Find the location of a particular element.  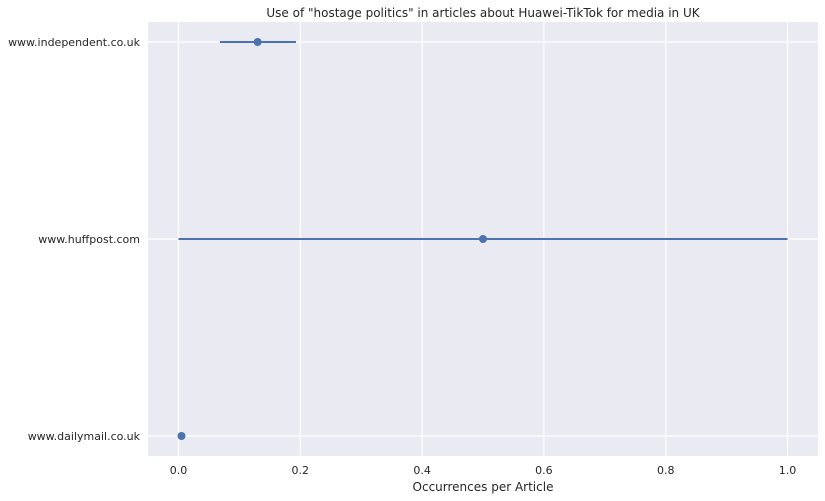

x-tick-label: 0.6 is located at coordinates (544, 470).